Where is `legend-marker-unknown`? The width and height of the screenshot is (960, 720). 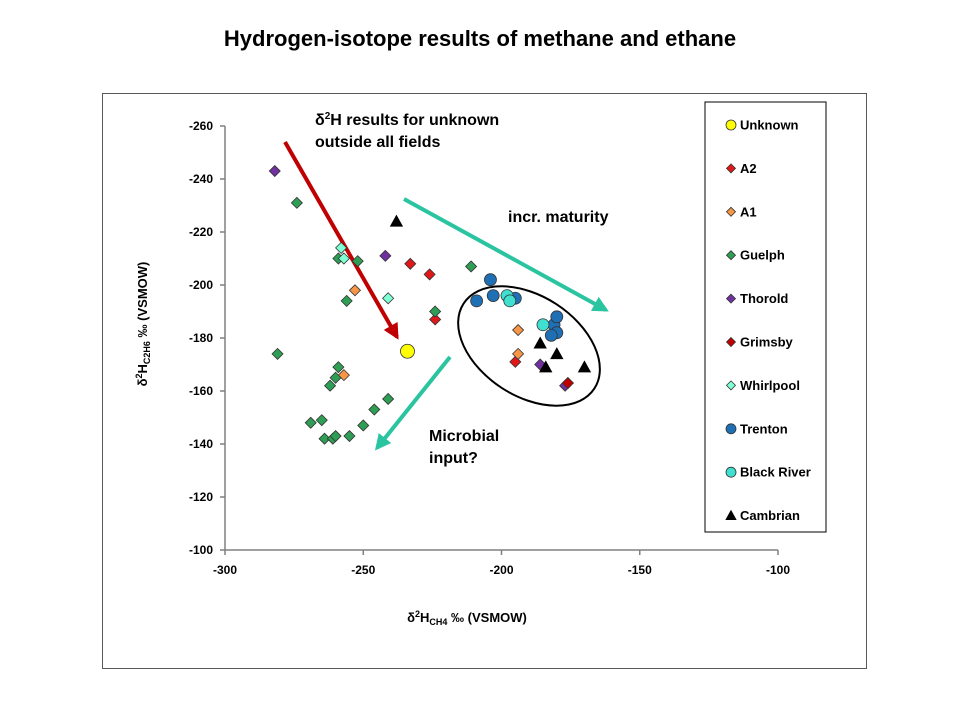 legend-marker-unknown is located at coordinates (731, 125).